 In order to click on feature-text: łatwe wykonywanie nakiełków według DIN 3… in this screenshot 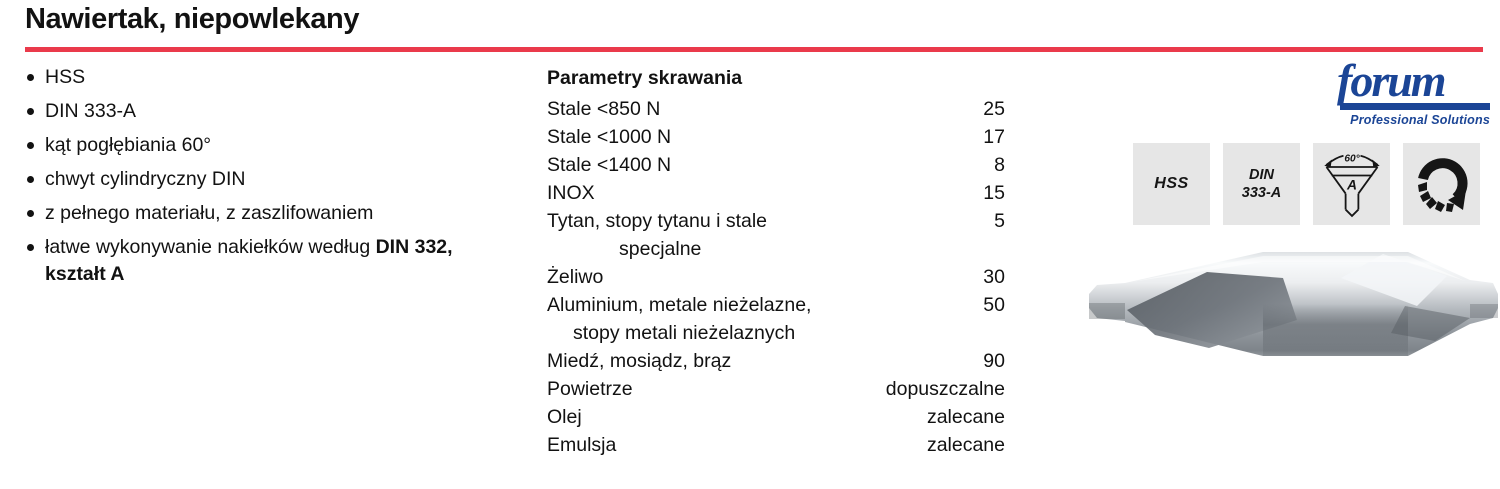, I will do `click(249, 260)`.